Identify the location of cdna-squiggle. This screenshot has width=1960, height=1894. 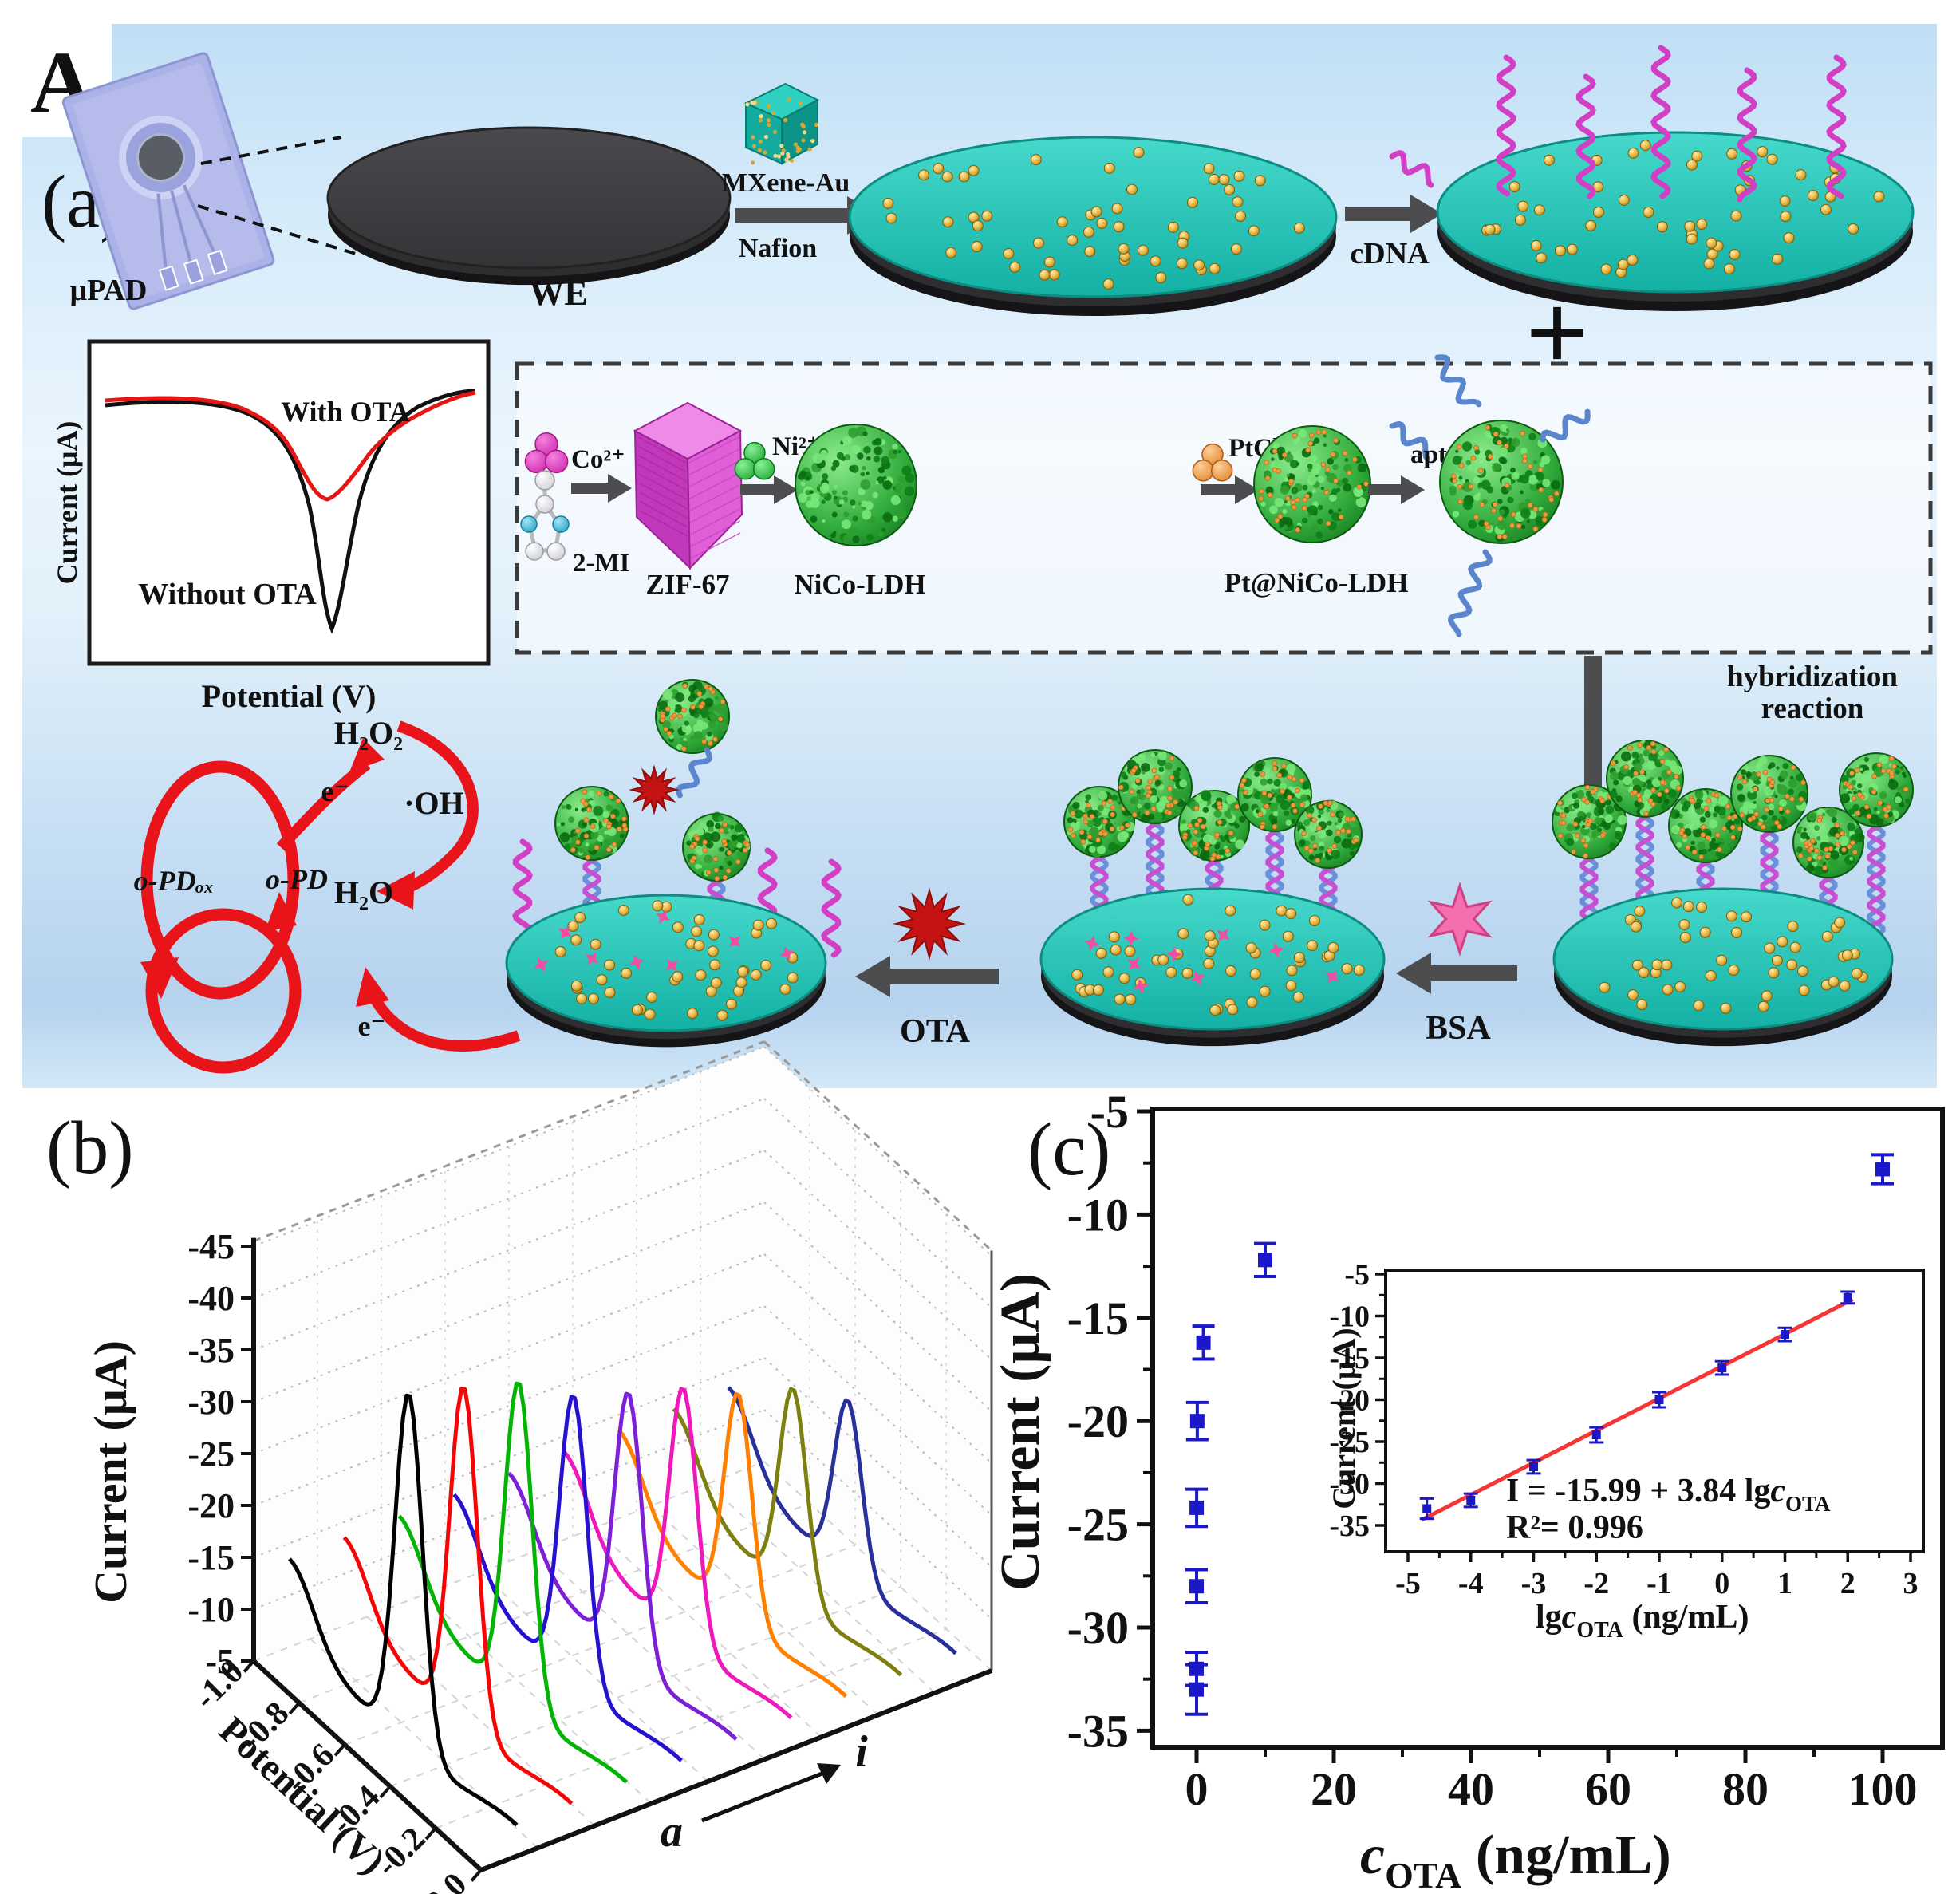
(1411, 169).